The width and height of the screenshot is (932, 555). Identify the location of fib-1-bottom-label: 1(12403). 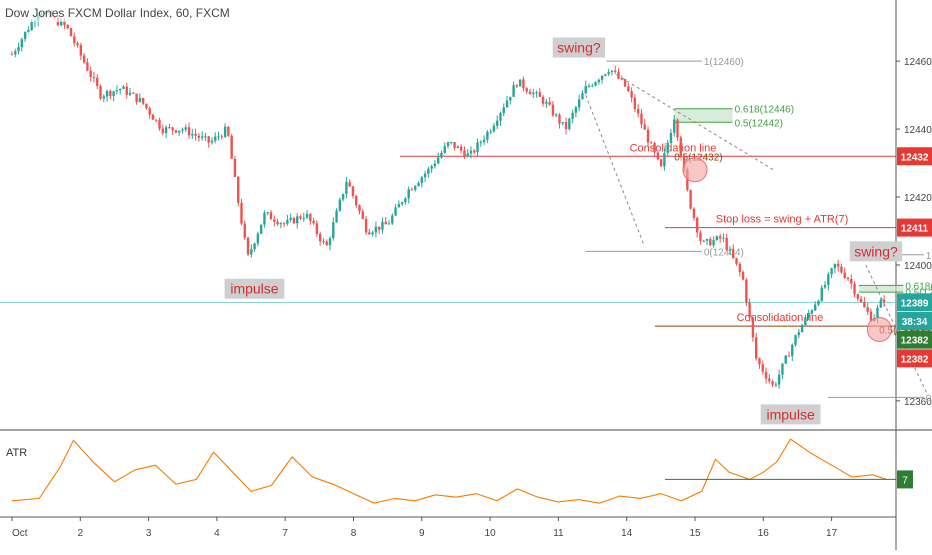
(929, 256).